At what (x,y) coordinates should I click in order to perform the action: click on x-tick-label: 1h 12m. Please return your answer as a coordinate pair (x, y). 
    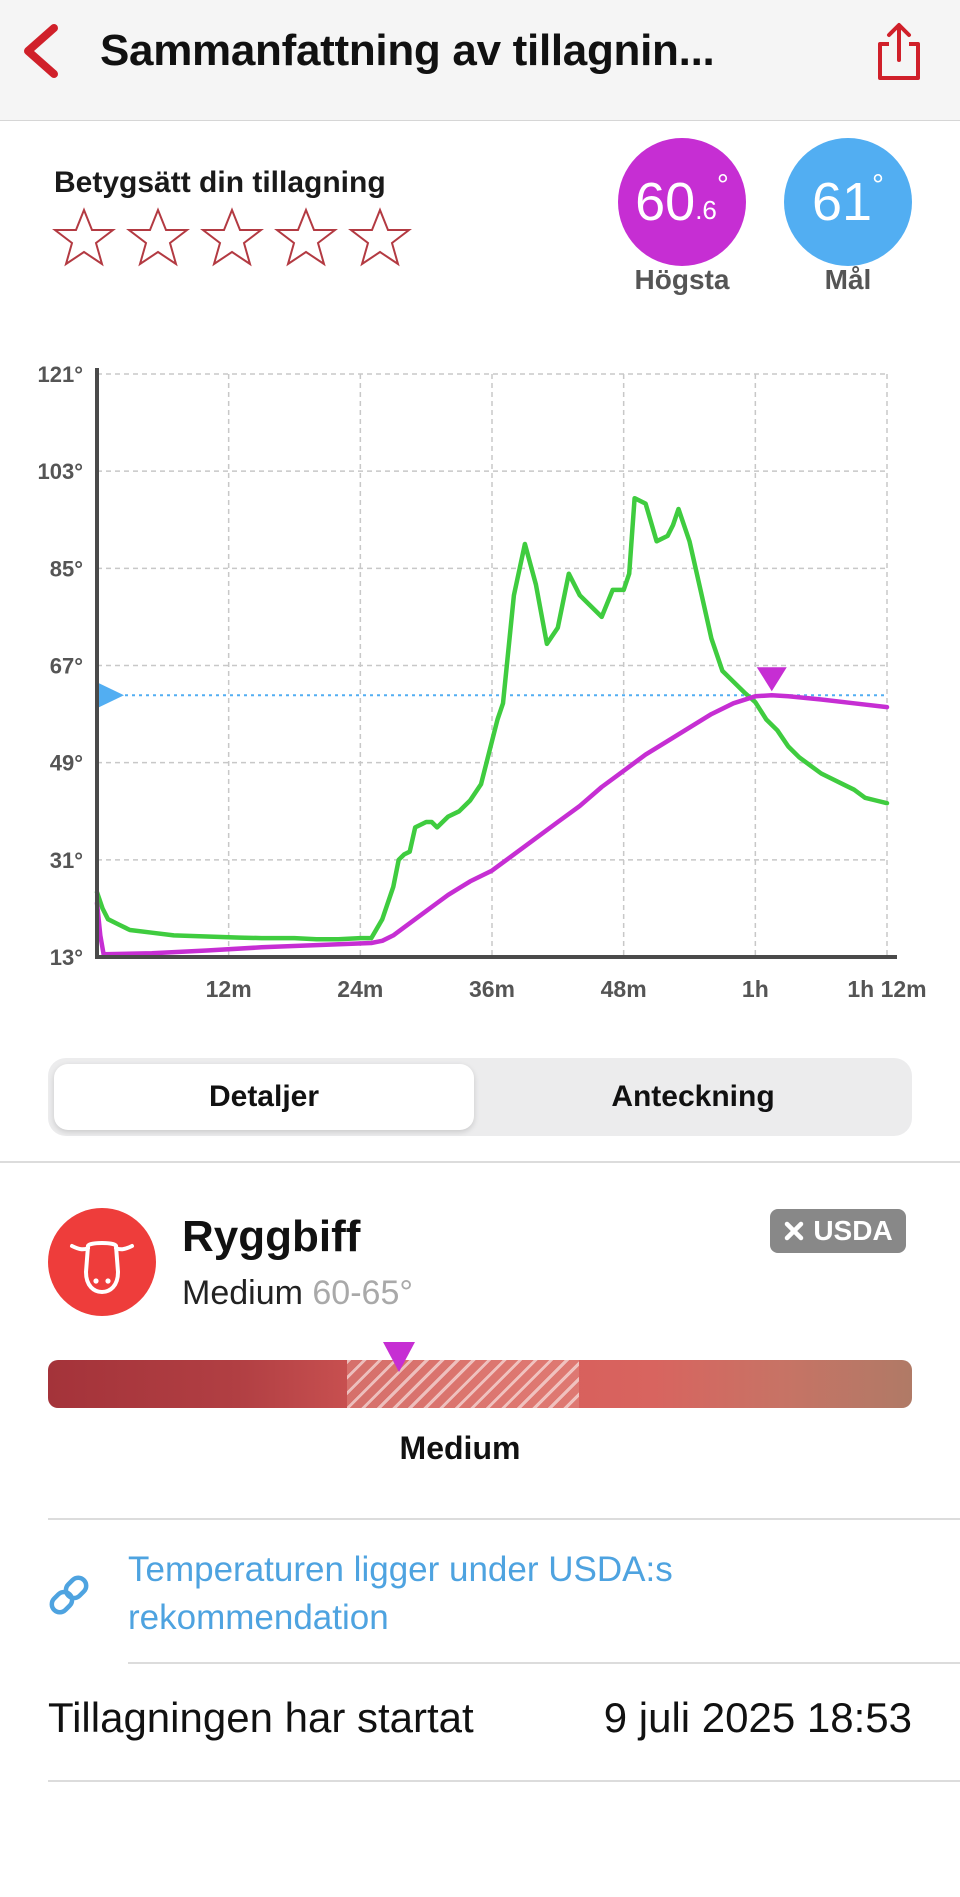
    Looking at the image, I should click on (886, 989).